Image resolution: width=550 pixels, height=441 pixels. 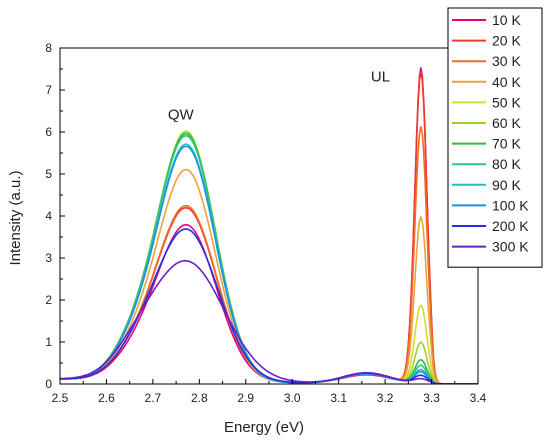 What do you see at coordinates (510, 226) in the screenshot?
I see `legend-label: 200 K` at bounding box center [510, 226].